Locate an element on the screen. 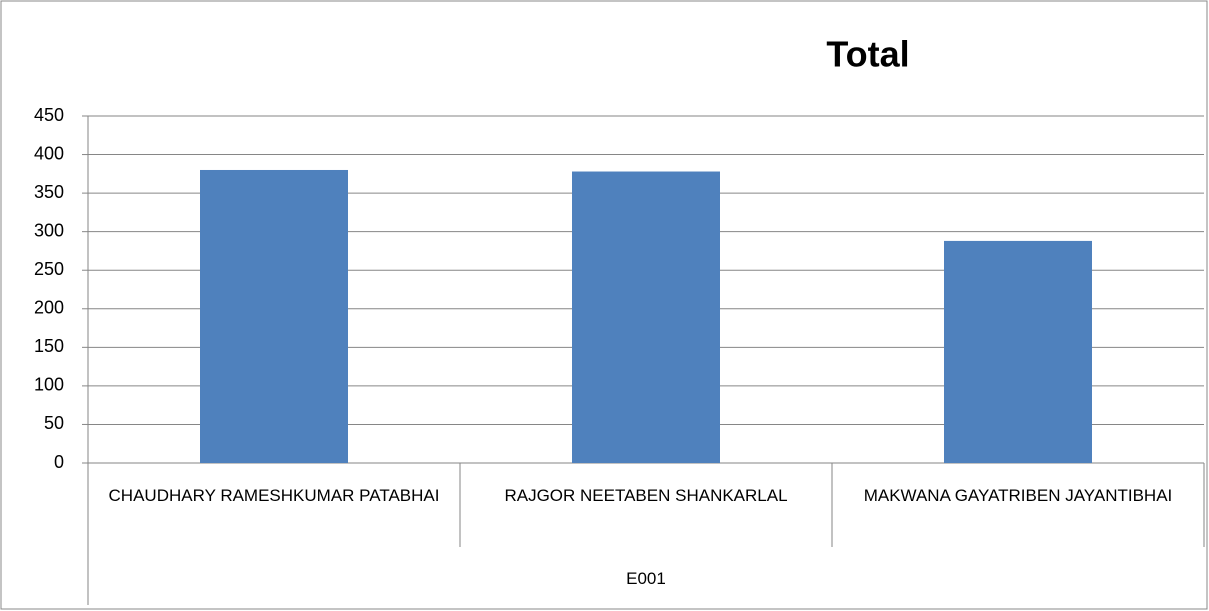  group-label: E001 is located at coordinates (646, 578).